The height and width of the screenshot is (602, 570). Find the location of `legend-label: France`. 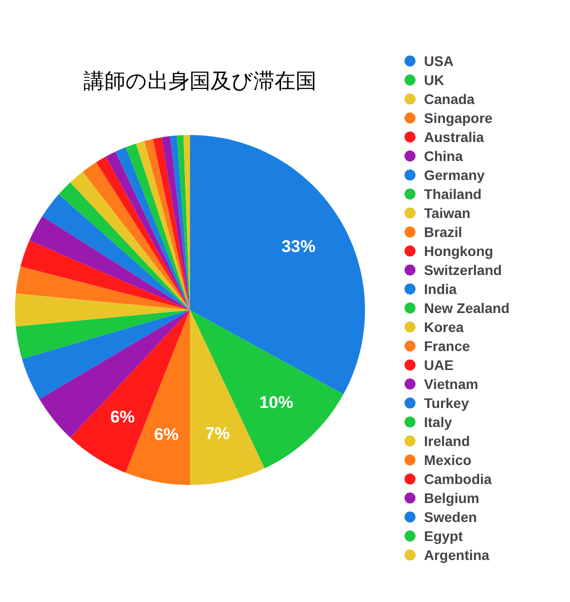

legend-label: France is located at coordinates (447, 346).